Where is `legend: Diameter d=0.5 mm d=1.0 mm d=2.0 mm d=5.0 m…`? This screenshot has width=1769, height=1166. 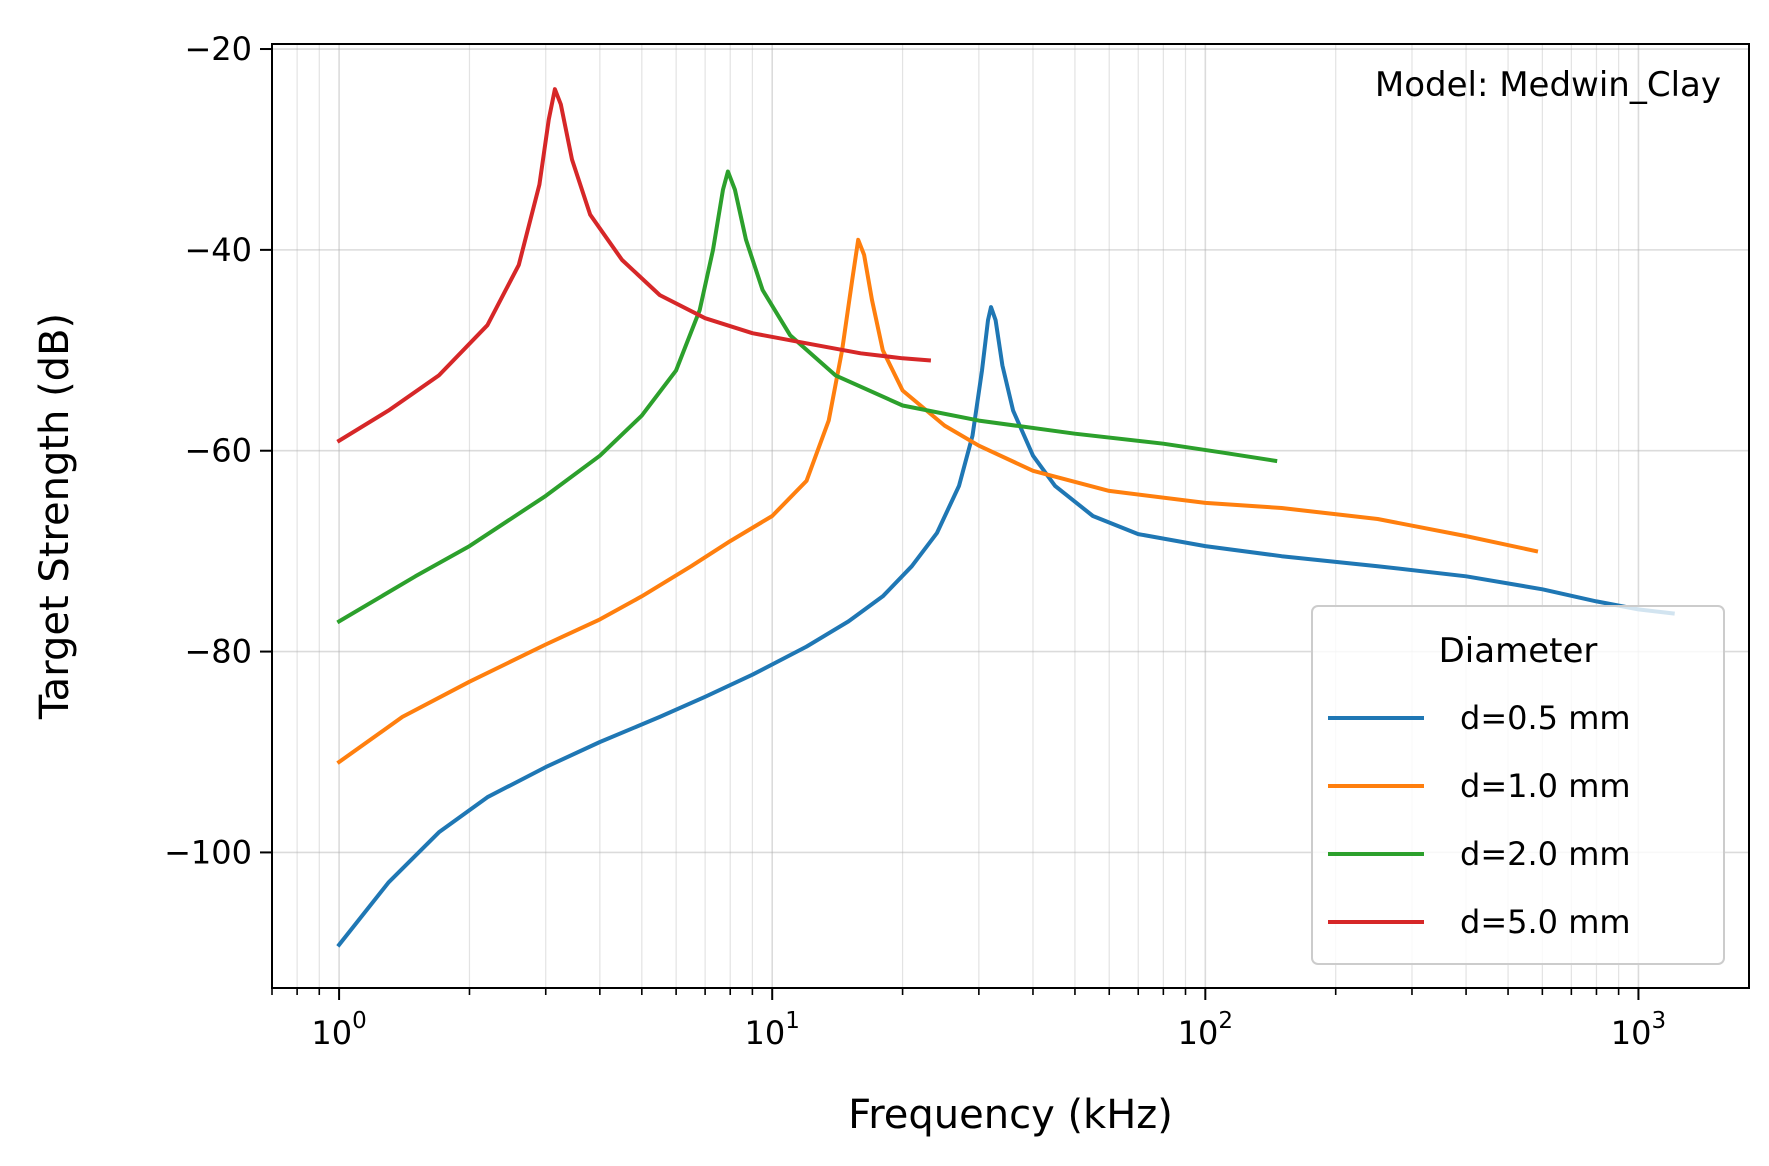
legend: Diameter d=0.5 mm d=1.0 mm d=2.0 mm d=5.0 m… is located at coordinates (1518, 785).